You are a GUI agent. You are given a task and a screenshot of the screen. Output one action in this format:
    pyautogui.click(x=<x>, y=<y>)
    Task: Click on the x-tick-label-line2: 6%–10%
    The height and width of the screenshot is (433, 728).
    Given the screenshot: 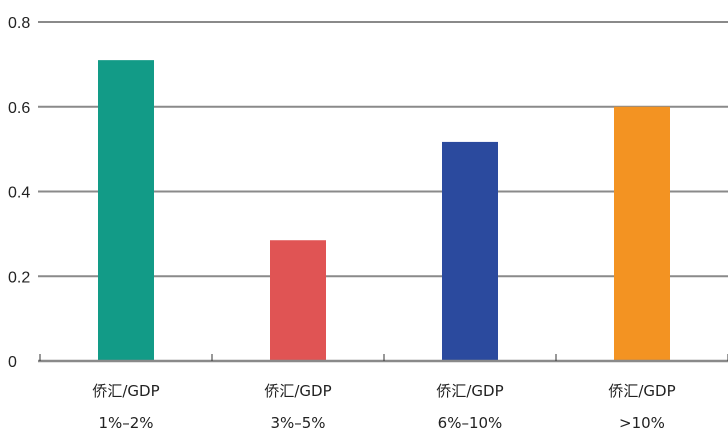 What is the action you would take?
    pyautogui.click(x=470, y=423)
    